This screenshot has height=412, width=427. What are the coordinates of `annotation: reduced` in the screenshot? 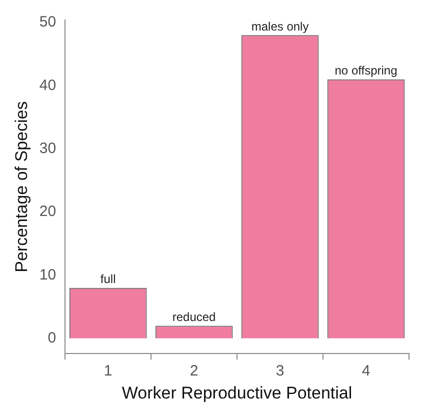 It's located at (194, 317).